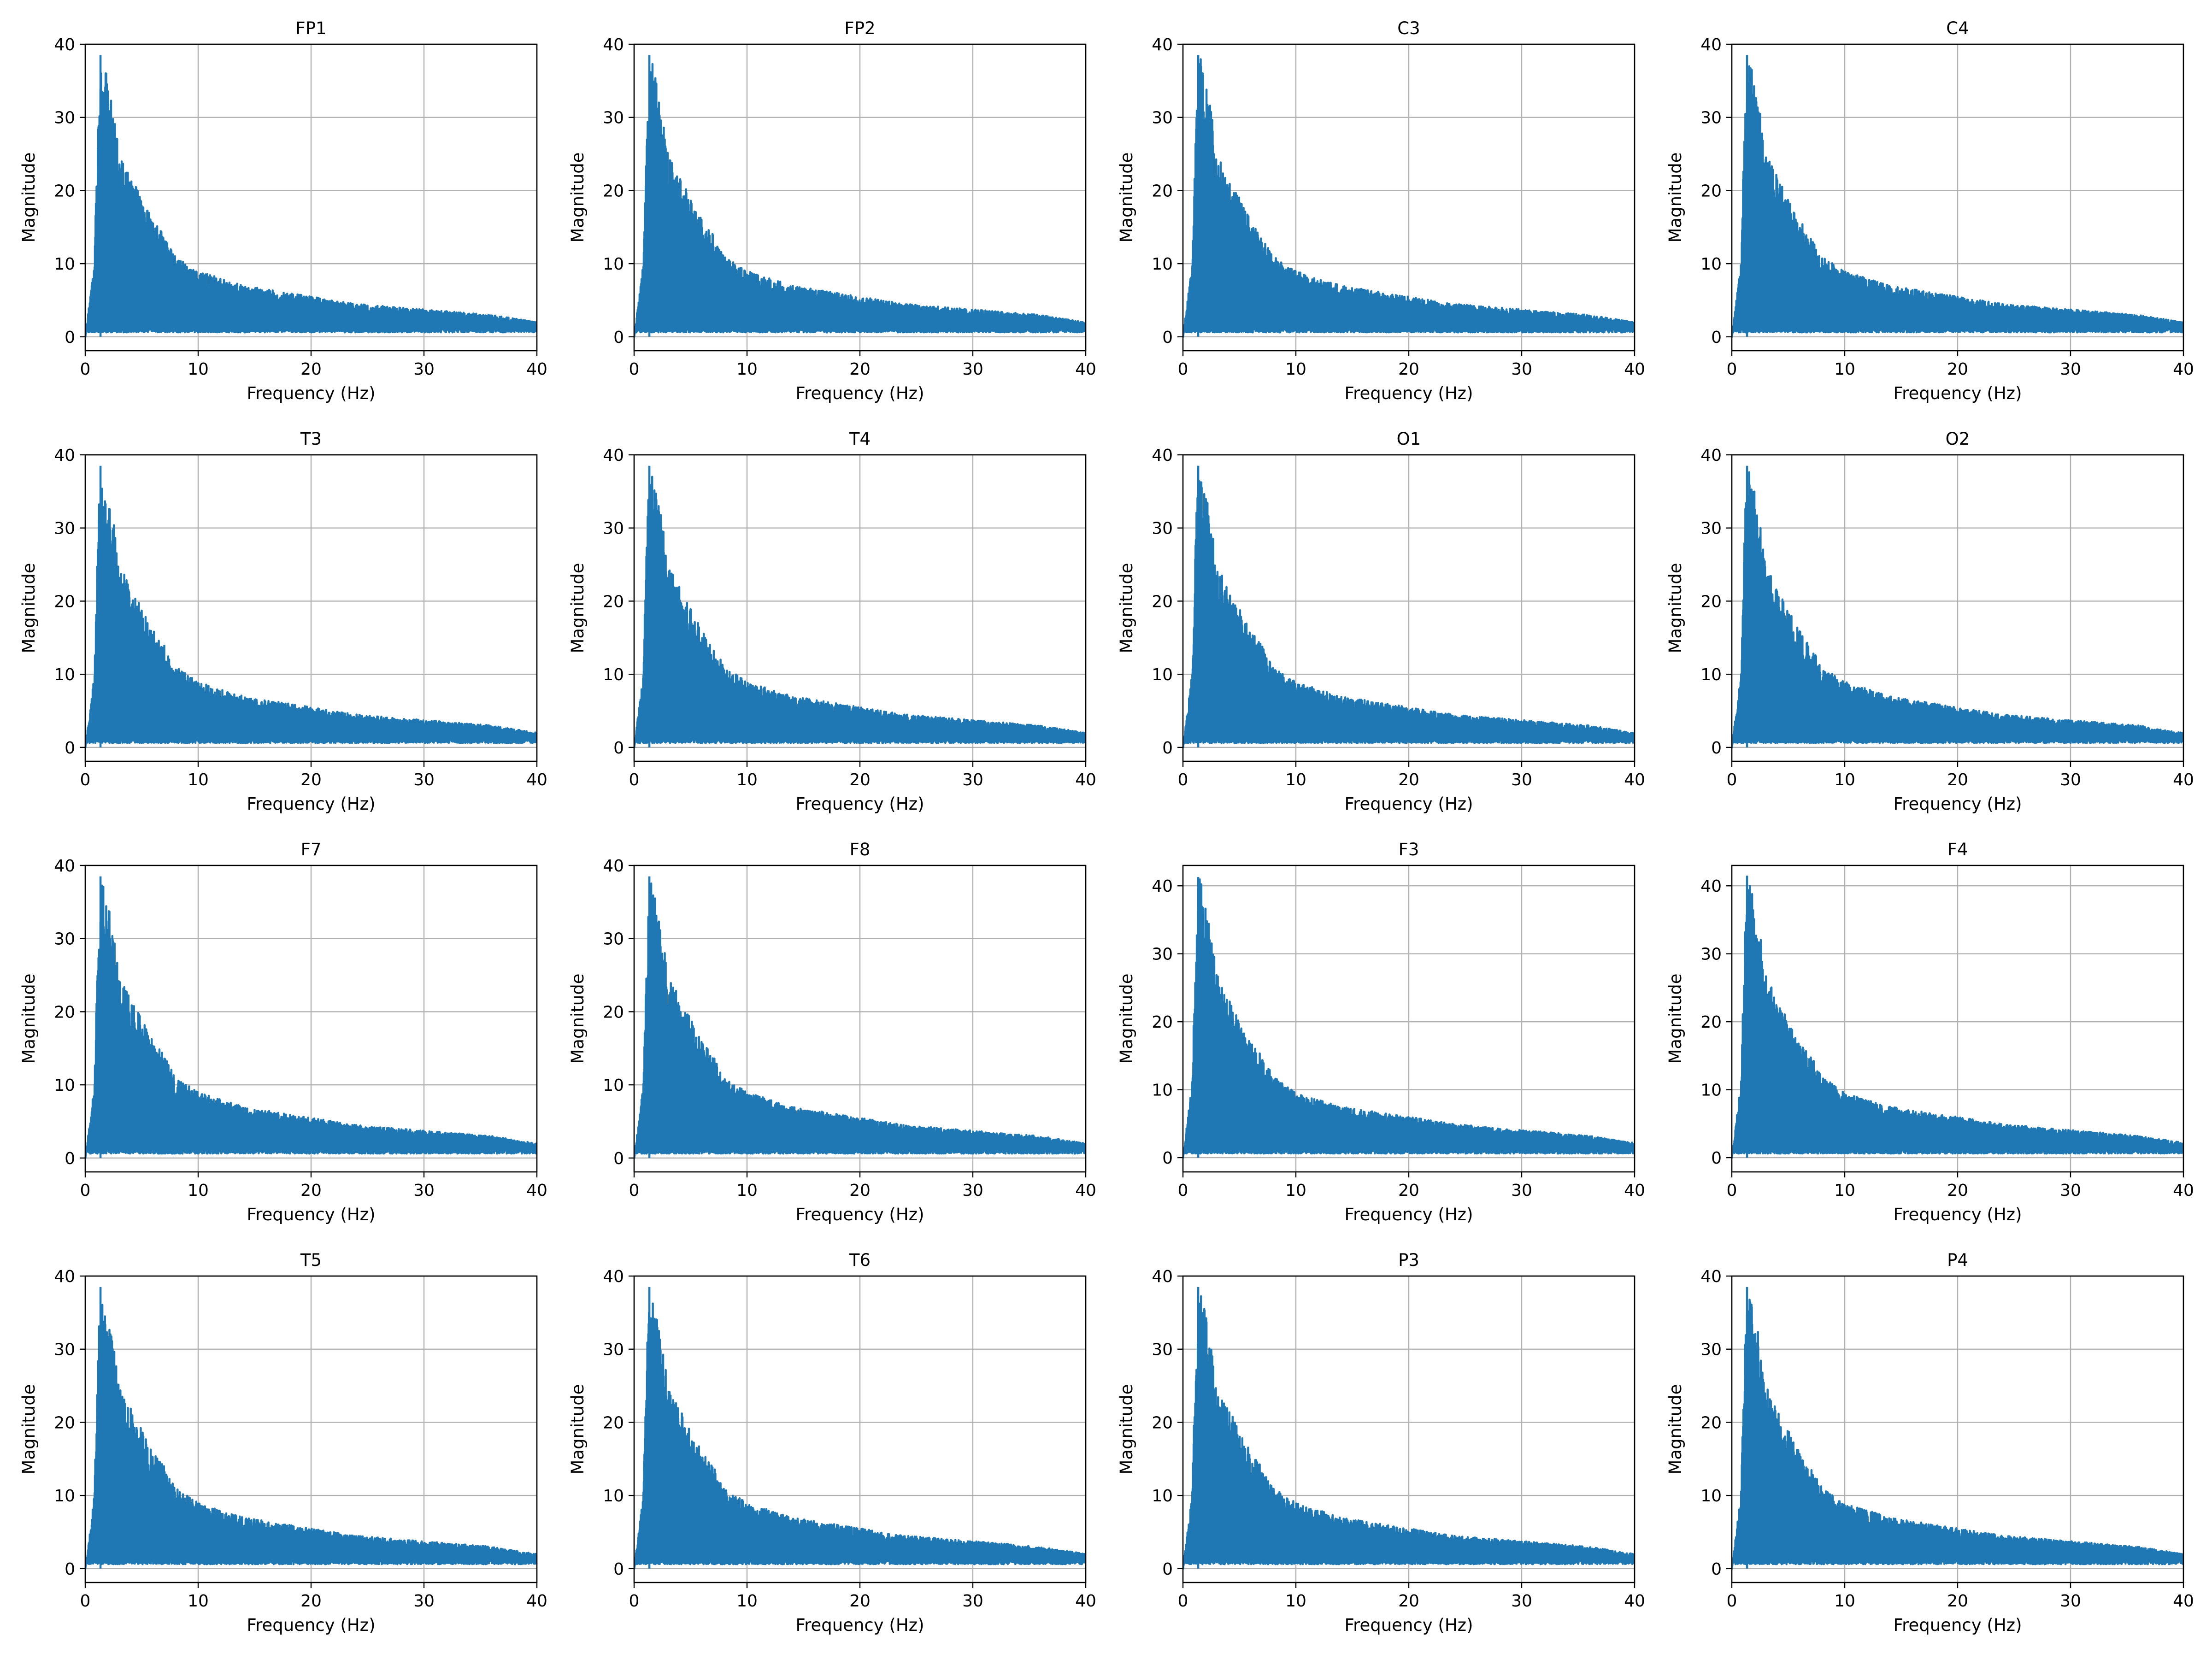 This screenshot has width=2212, height=1659. What do you see at coordinates (1408, 28) in the screenshot?
I see `subplot-title: C3` at bounding box center [1408, 28].